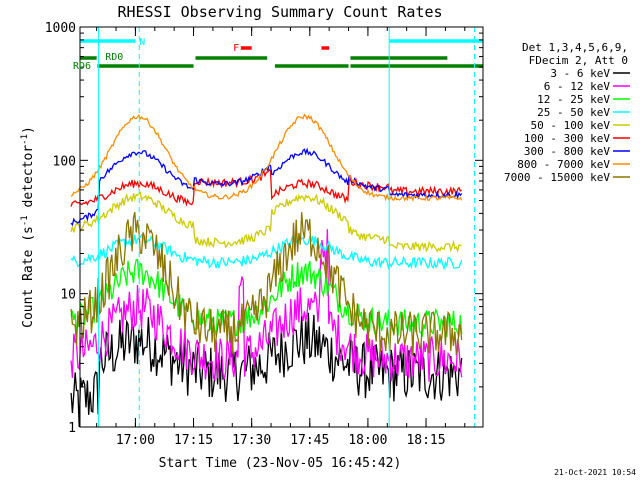 This screenshot has height=480, width=640. Describe the element at coordinates (28, 277) in the screenshot. I see `y-axis-label-main: Count Rate (s` at that location.